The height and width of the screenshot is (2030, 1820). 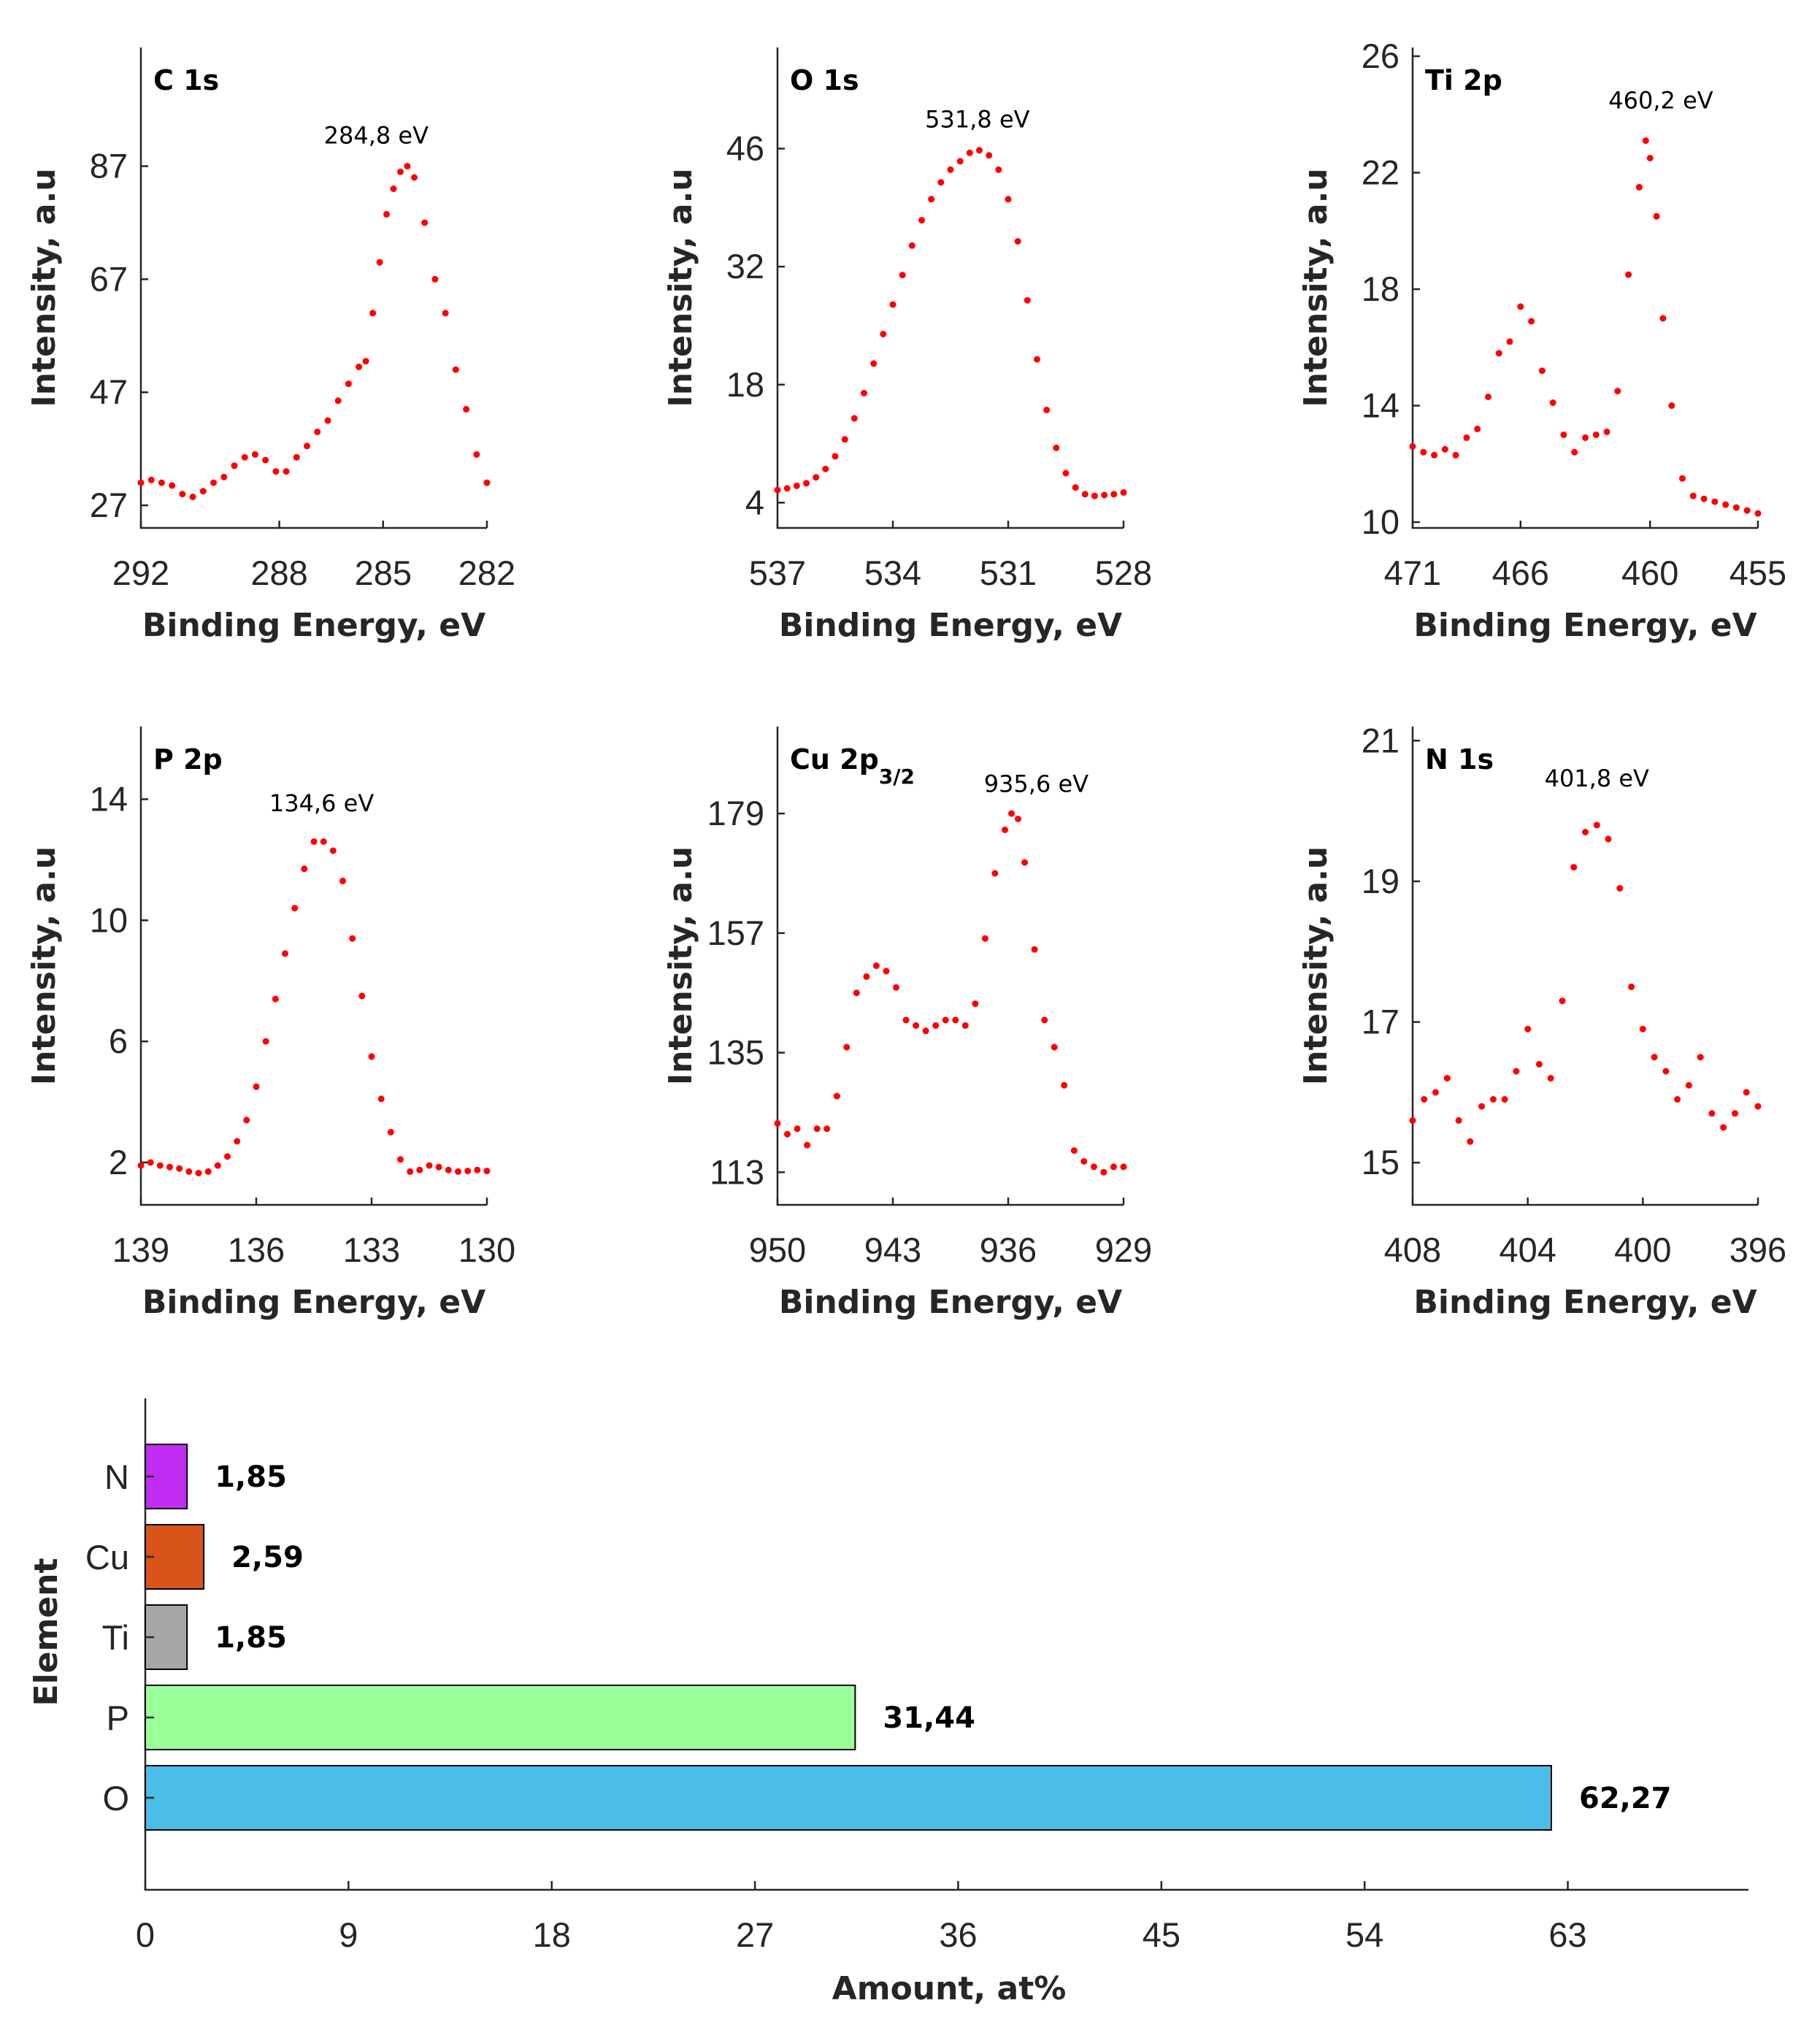 I want to click on x-tick-label: 528, so click(x=1123, y=573).